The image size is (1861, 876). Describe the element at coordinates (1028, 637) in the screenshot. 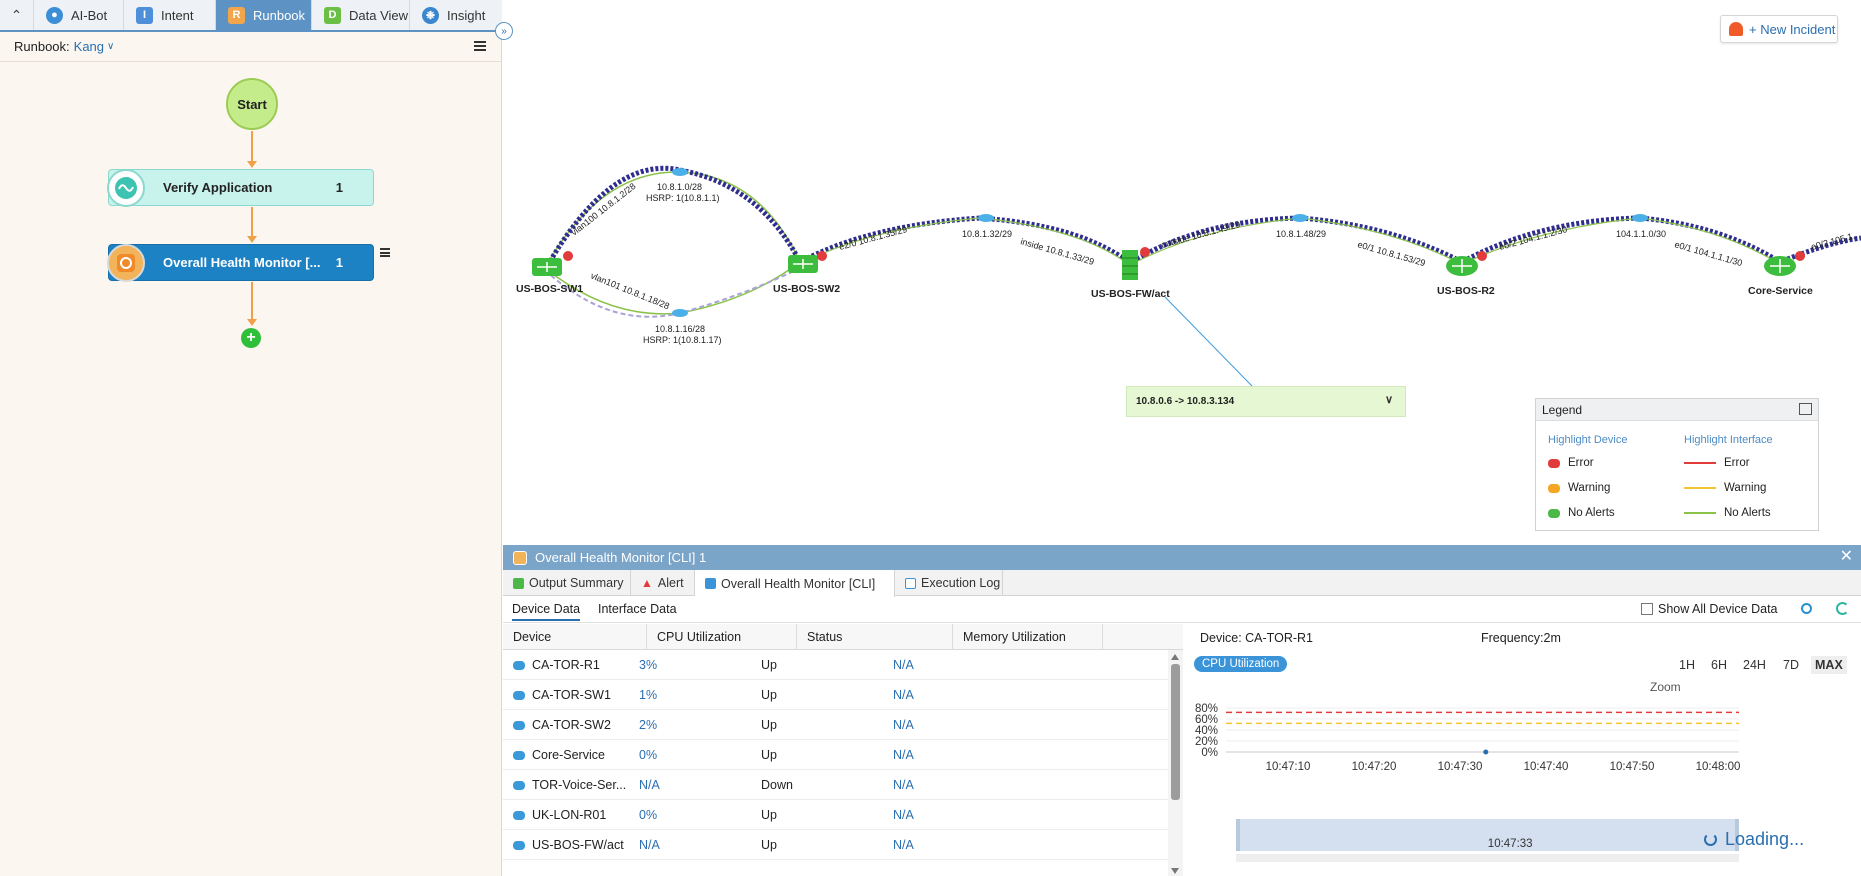

I see `column-header: Memory Utilization` at that location.